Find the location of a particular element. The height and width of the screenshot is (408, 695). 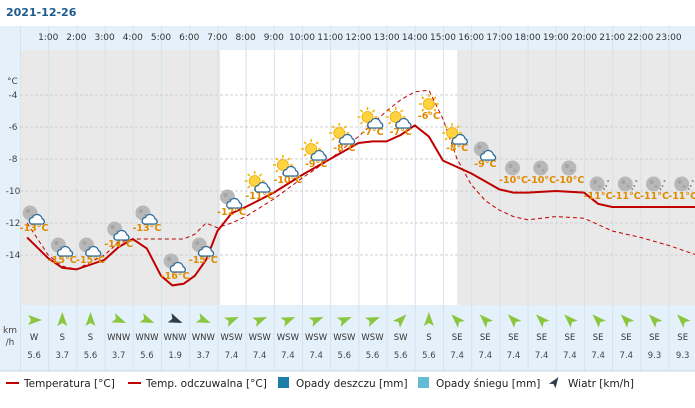

hour-label: 17:00 is located at coordinates (499, 38).